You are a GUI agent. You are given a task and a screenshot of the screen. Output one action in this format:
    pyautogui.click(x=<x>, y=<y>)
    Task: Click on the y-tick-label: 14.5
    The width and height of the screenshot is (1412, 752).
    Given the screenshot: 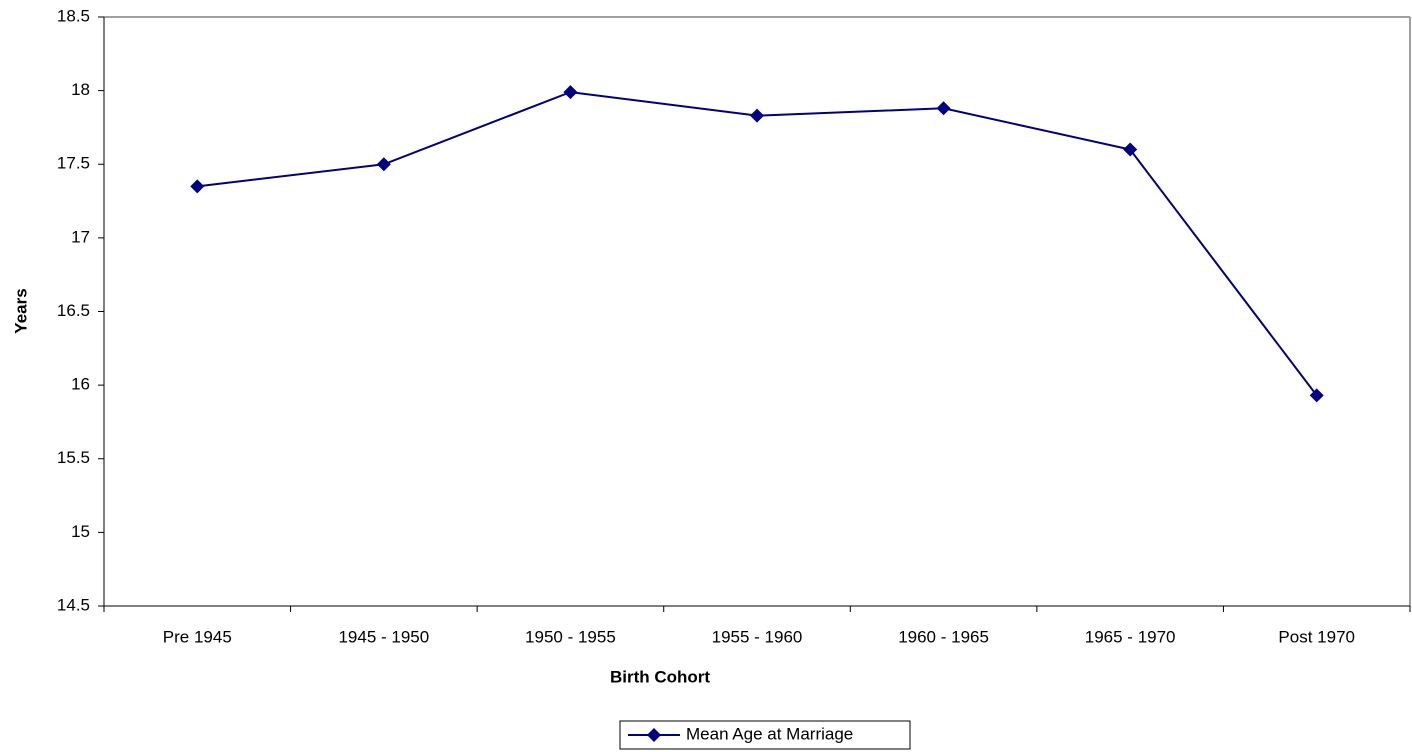 What is the action you would take?
    pyautogui.click(x=73, y=604)
    